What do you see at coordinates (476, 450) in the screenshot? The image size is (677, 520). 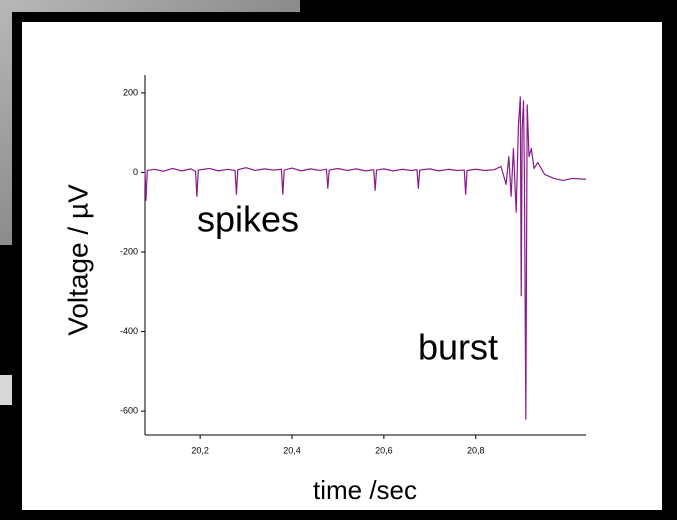 I see `x-tick-label: 20,8` at bounding box center [476, 450].